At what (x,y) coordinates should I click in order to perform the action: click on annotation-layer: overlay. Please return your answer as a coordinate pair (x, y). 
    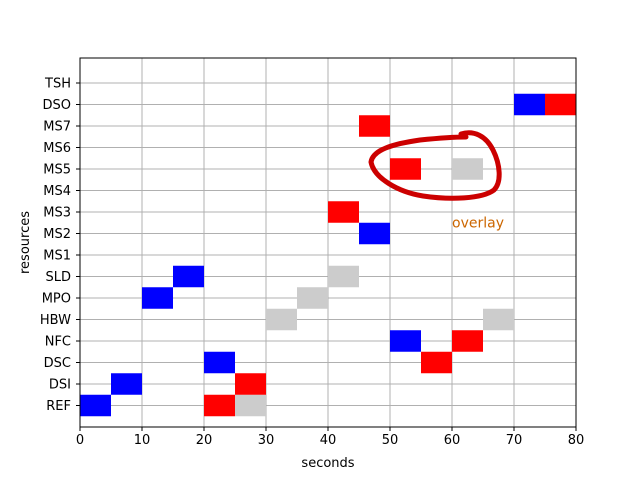
    Looking at the image, I should click on (436, 181).